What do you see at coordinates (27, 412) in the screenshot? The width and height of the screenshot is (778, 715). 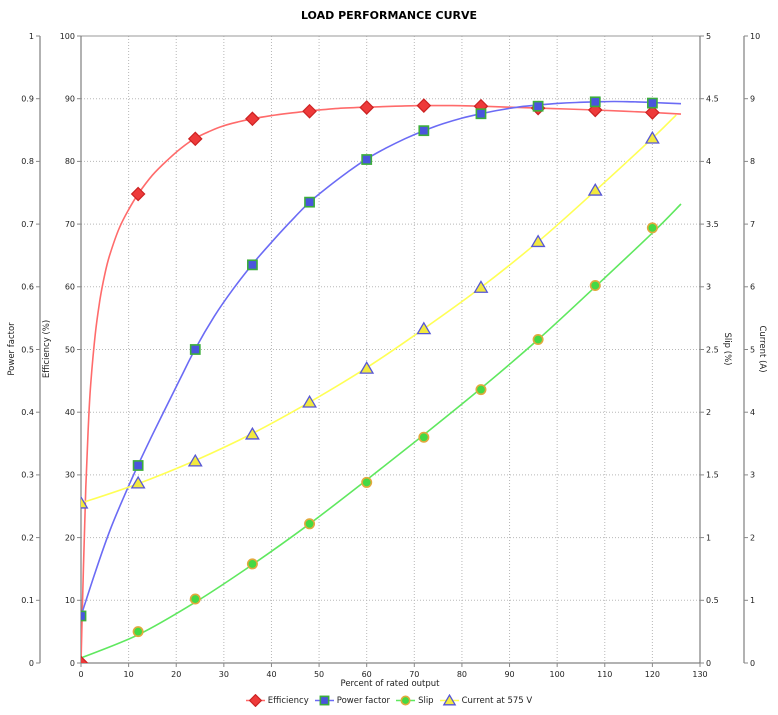 I see `tick-label: 0.4` at bounding box center [27, 412].